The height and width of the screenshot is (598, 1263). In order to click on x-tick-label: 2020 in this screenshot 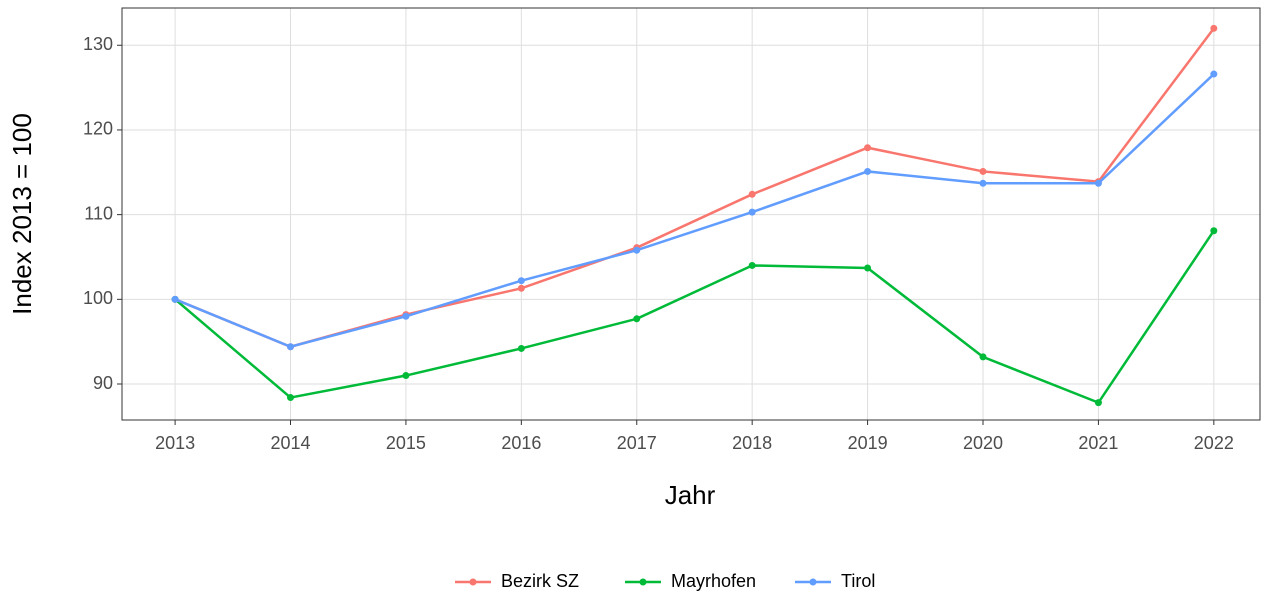, I will do `click(983, 443)`.